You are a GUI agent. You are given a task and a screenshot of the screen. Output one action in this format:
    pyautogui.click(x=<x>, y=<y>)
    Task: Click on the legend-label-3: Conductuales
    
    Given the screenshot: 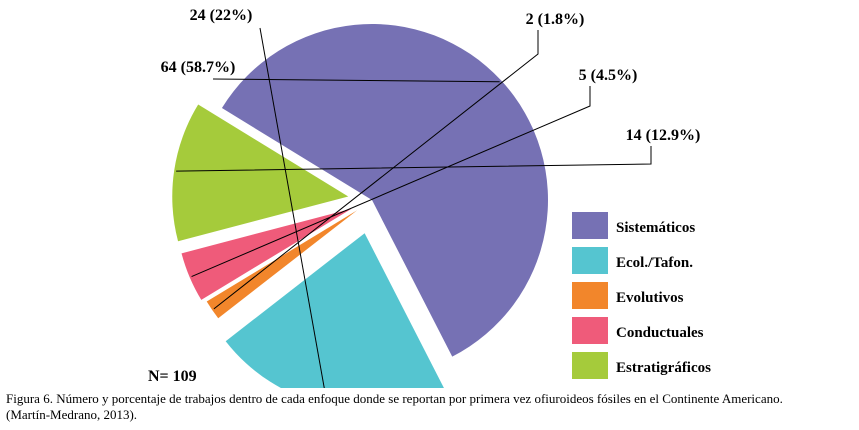 What is the action you would take?
    pyautogui.click(x=660, y=333)
    